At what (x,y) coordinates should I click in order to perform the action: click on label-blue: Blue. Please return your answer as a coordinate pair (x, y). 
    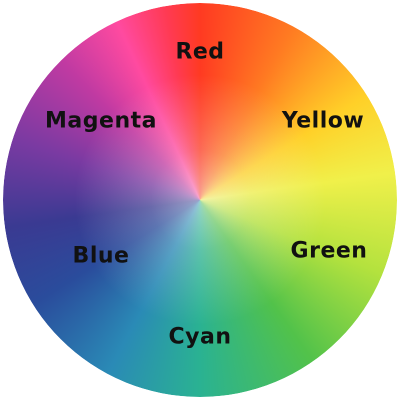
    Looking at the image, I should click on (101, 256).